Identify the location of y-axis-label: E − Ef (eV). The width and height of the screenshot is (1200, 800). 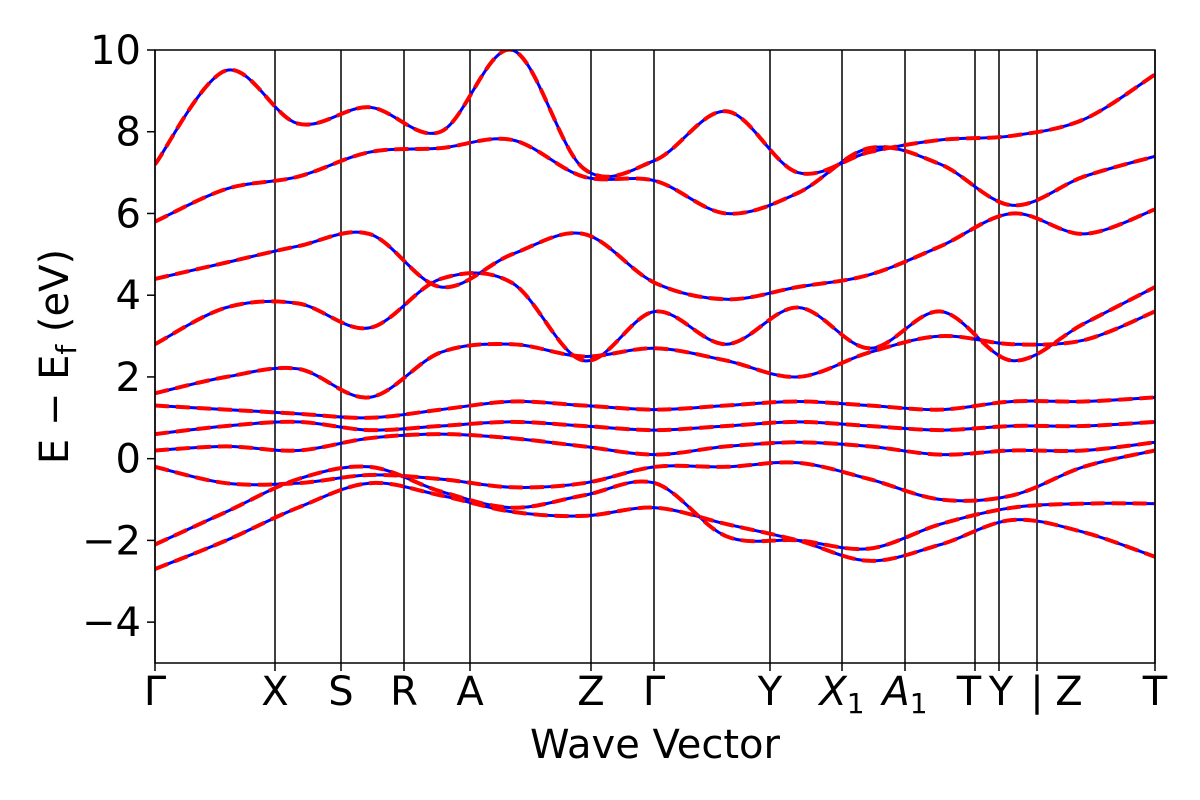
(57, 356).